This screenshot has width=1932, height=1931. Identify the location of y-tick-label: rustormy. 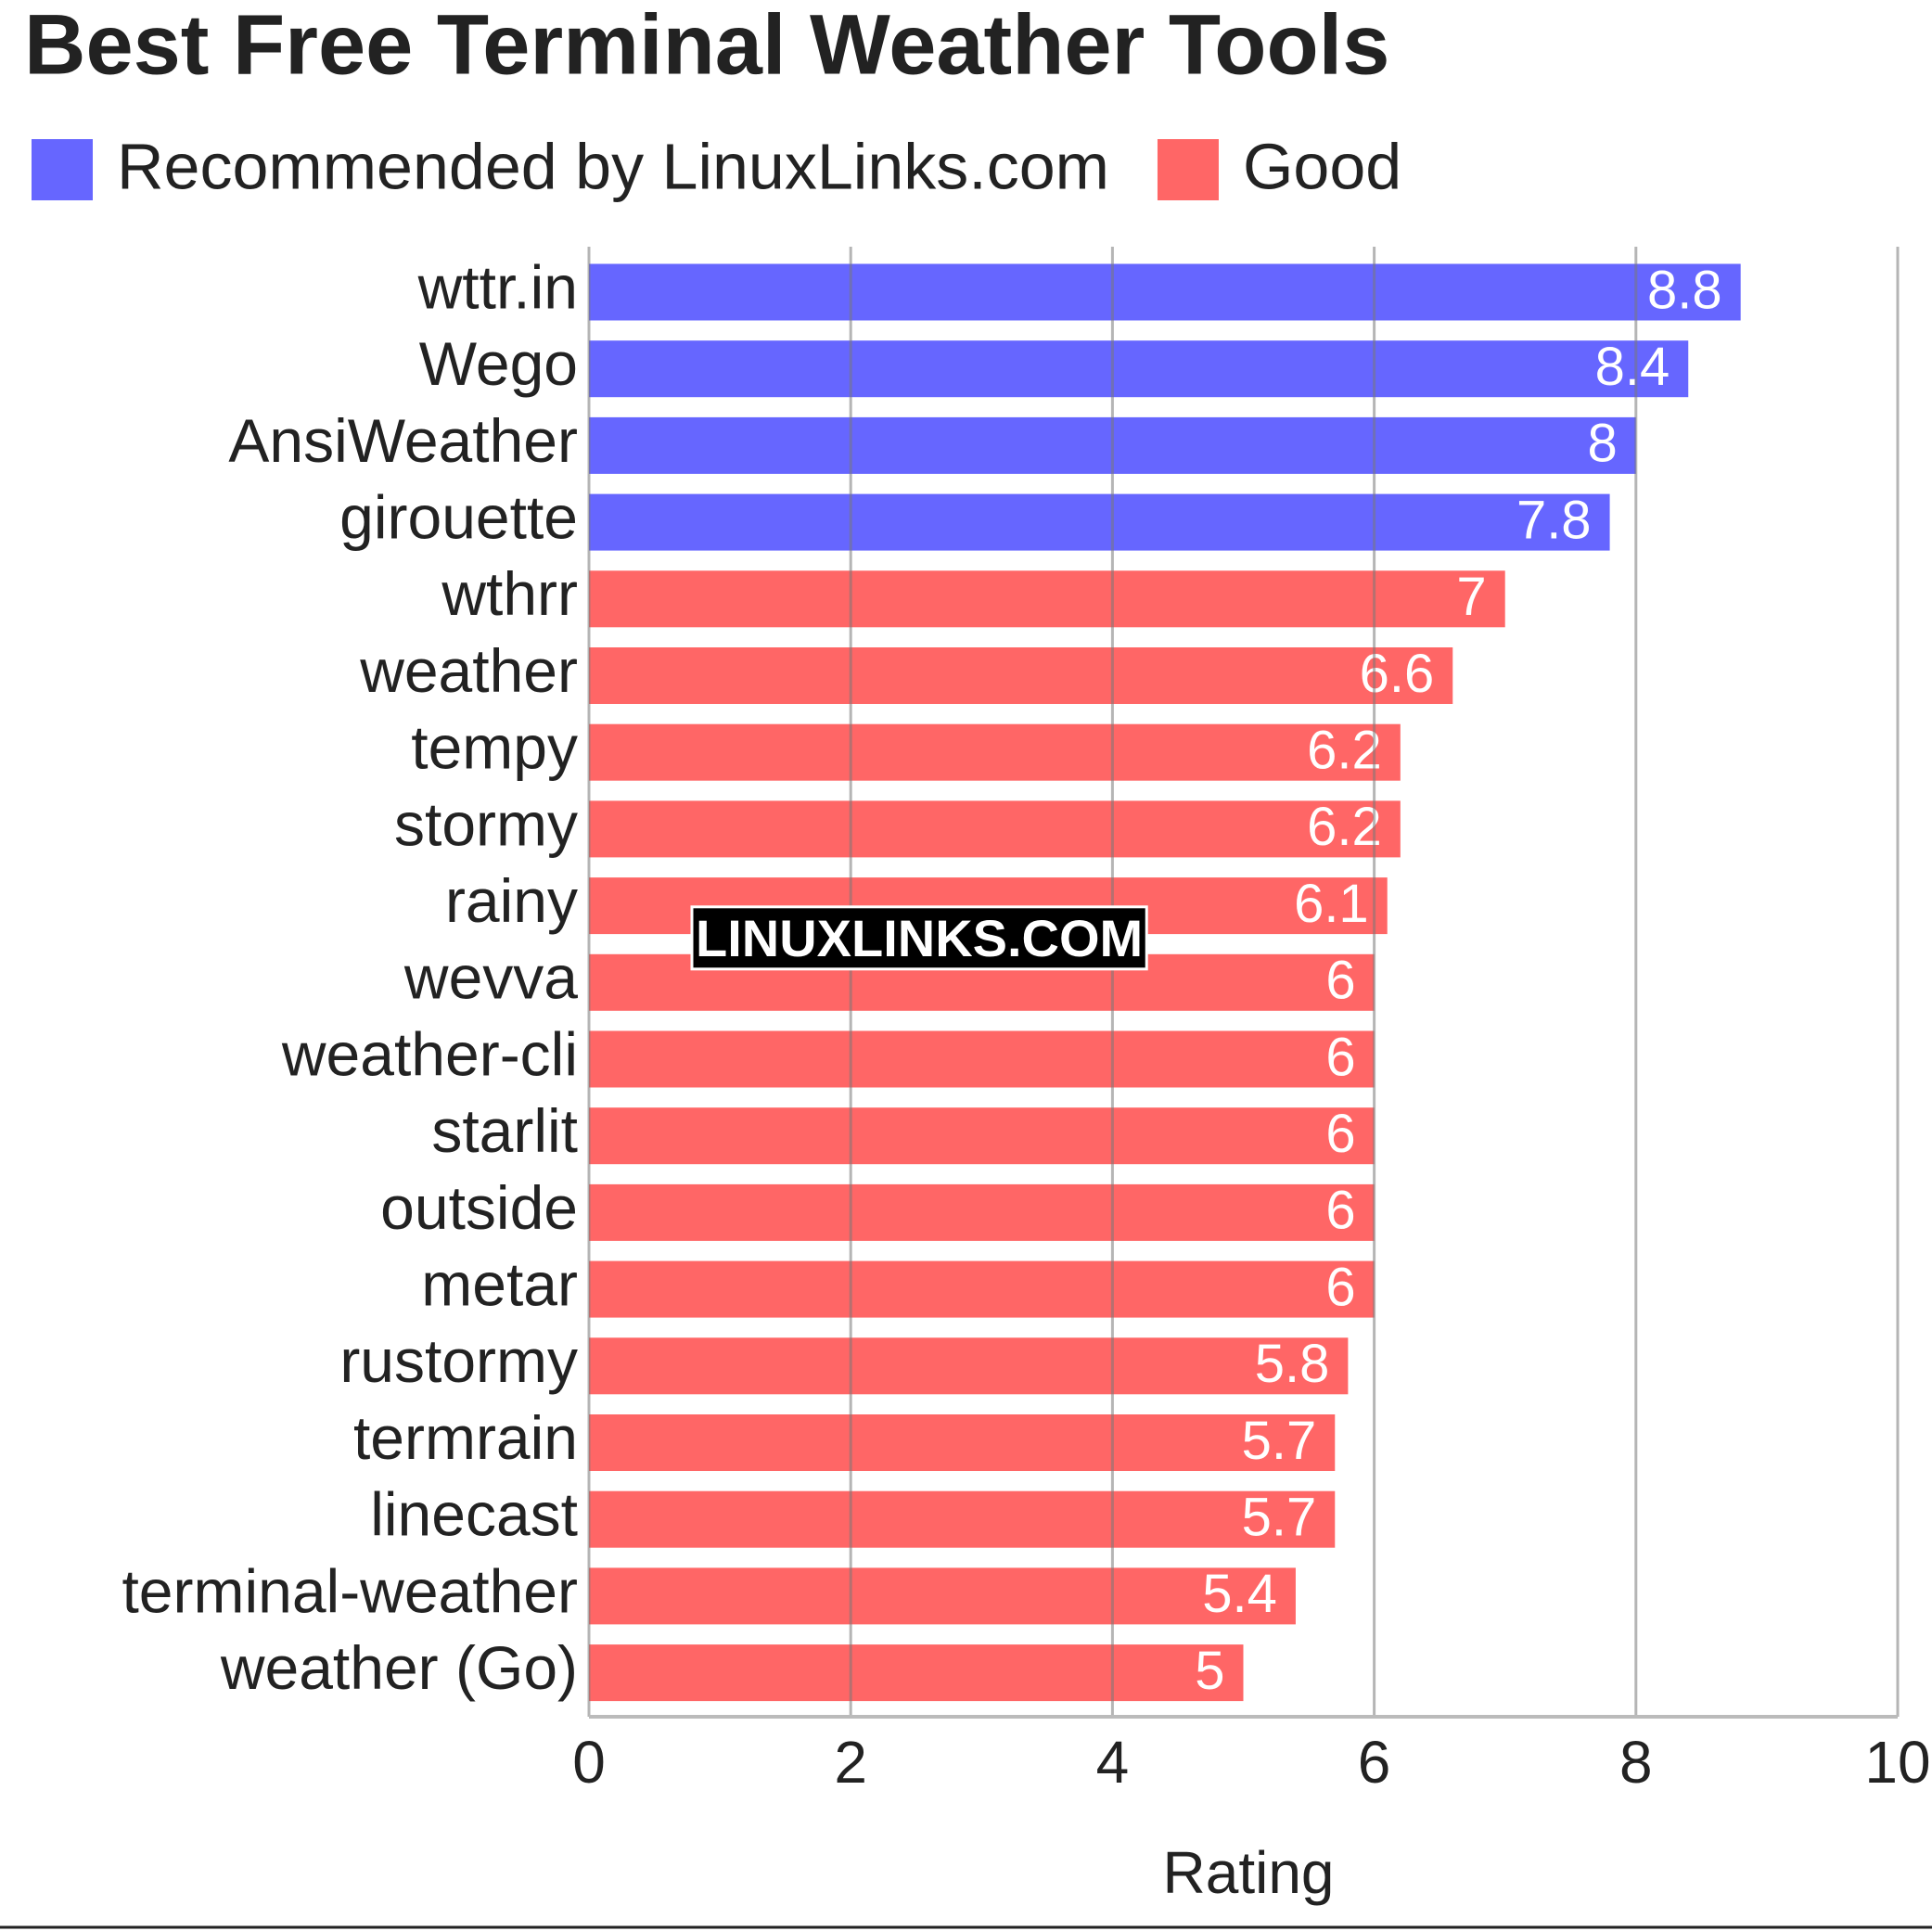
(458, 1360).